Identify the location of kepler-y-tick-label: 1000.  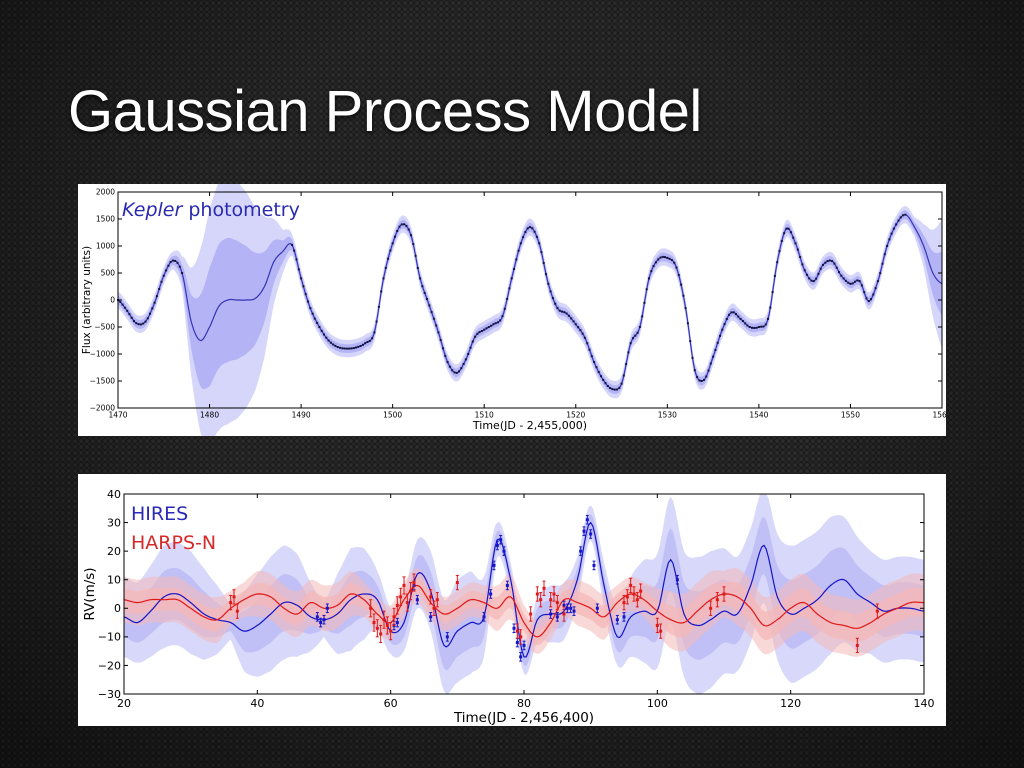
(105, 246).